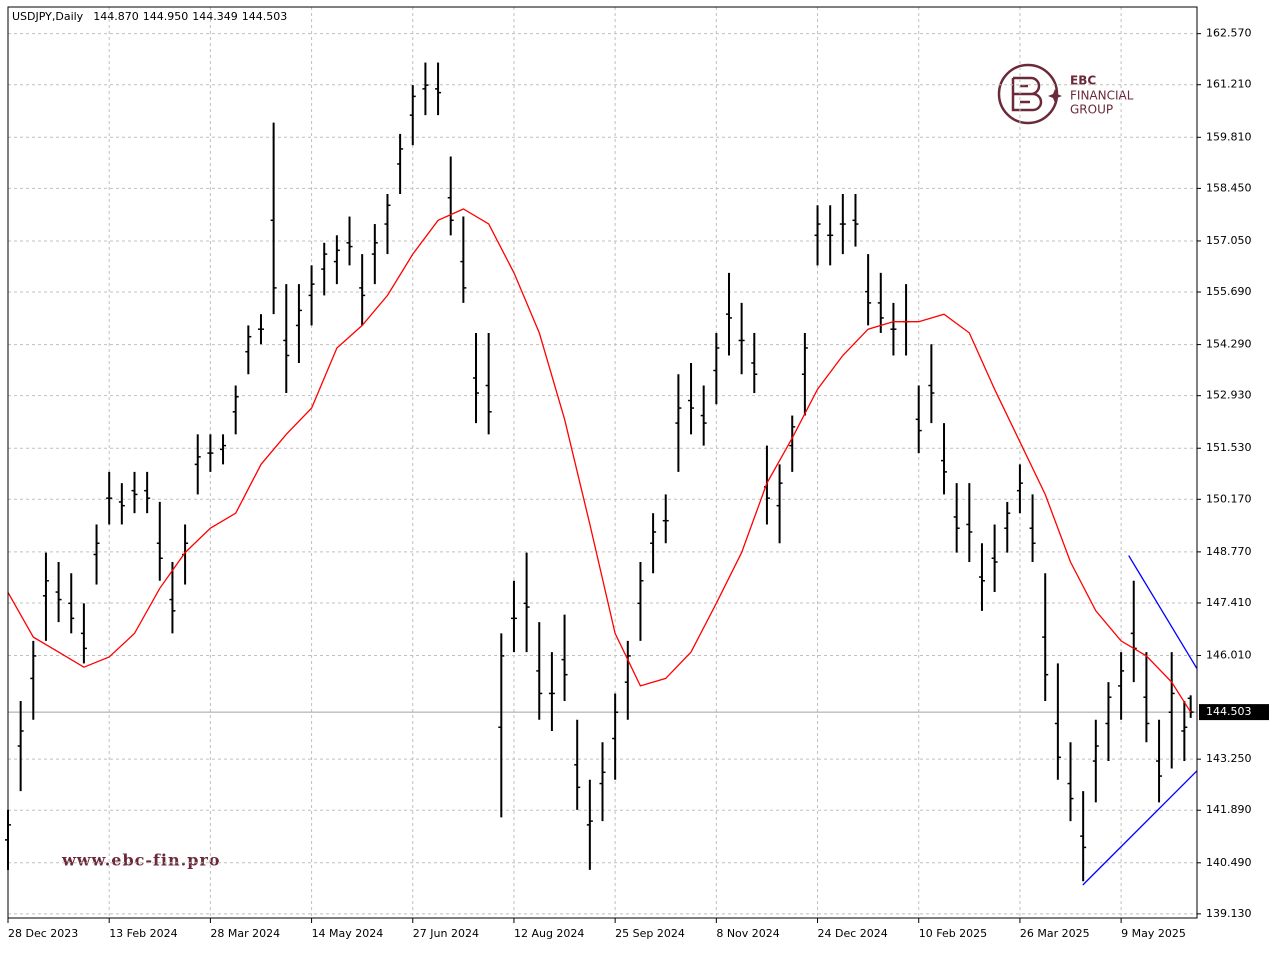  Describe the element at coordinates (143, 933) in the screenshot. I see `x-tick-label: 13 Feb 2024` at that location.